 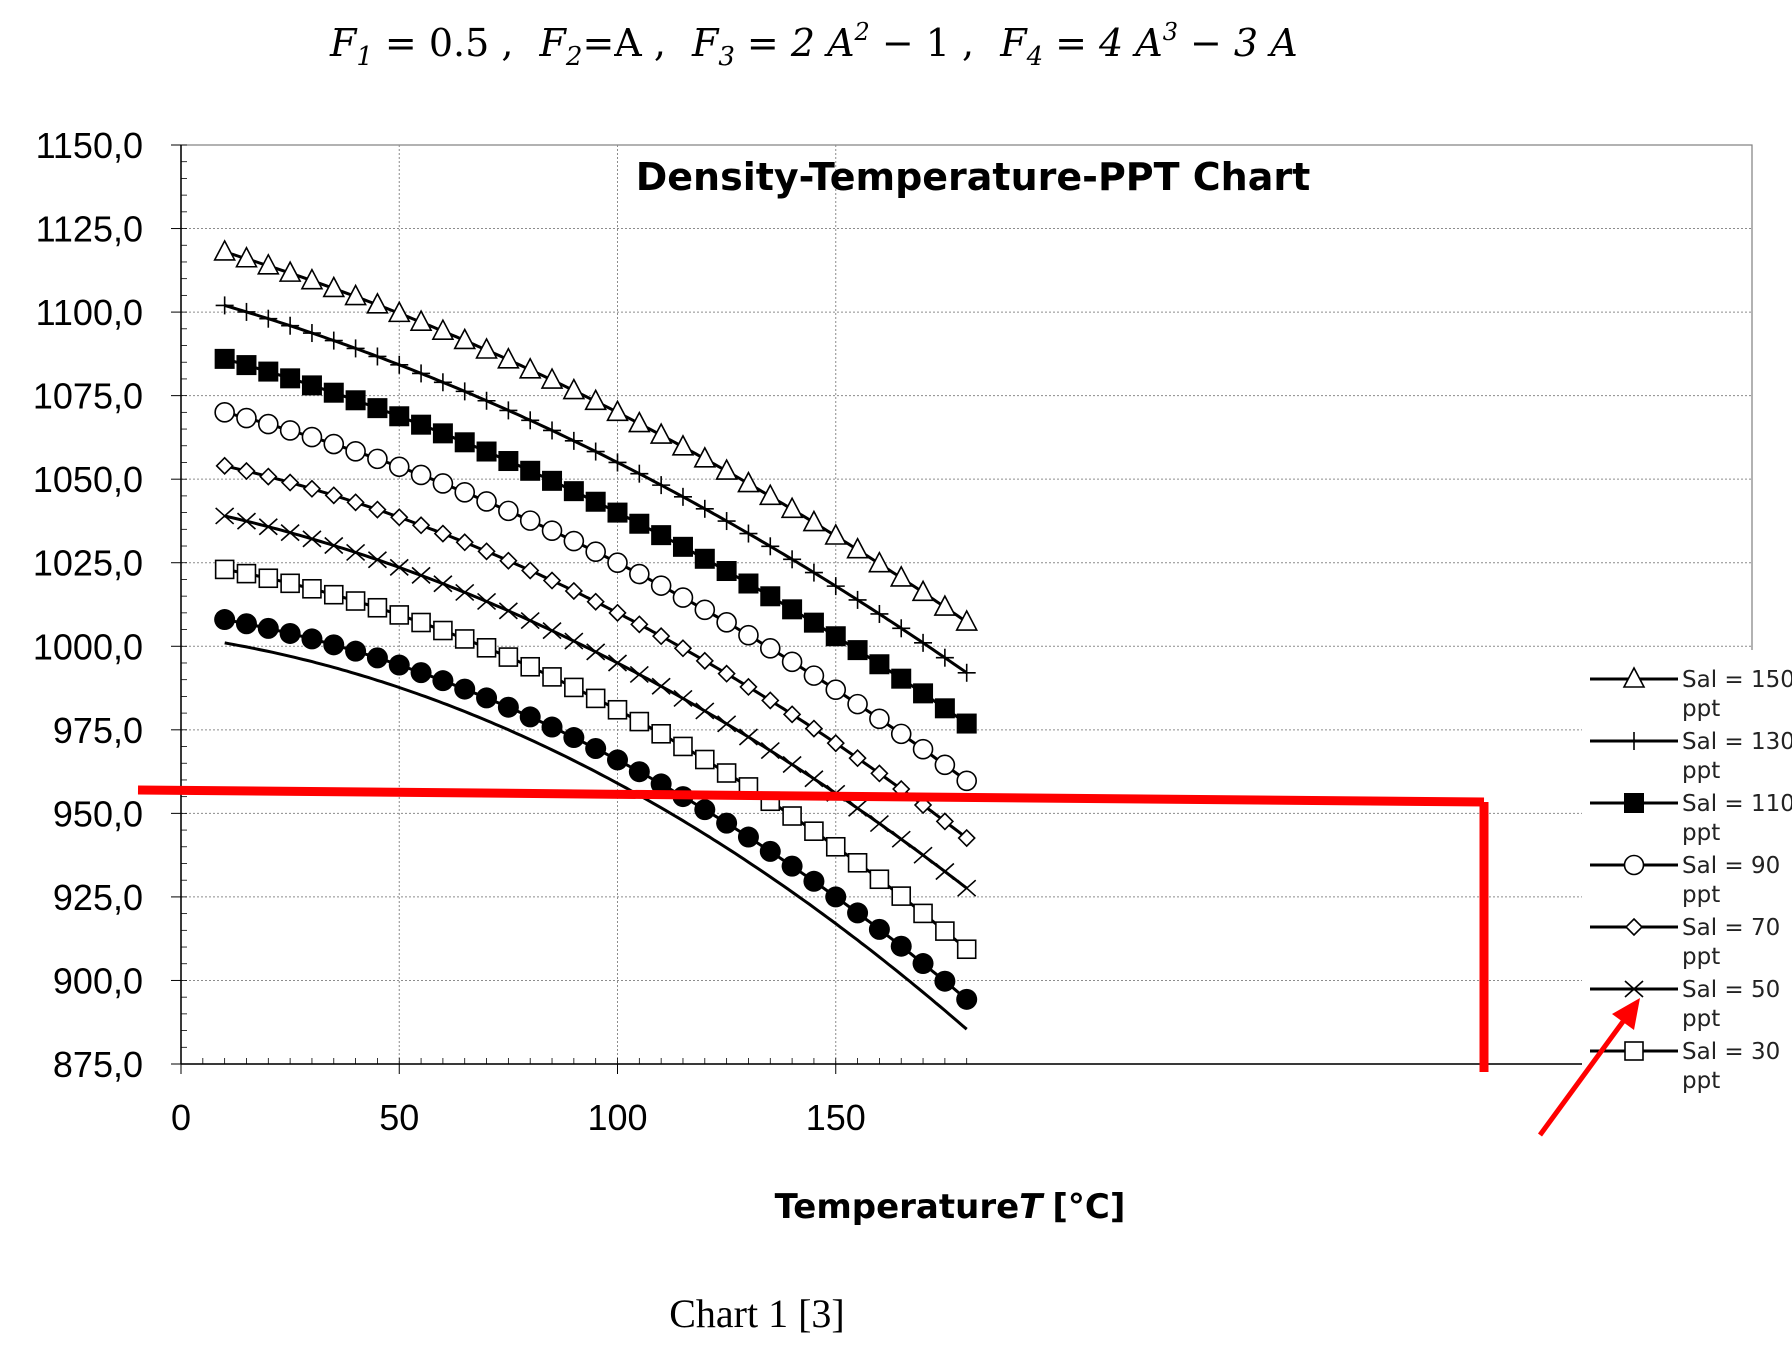 What do you see at coordinates (88, 646) in the screenshot?
I see `y-tick-label: 1000,0` at bounding box center [88, 646].